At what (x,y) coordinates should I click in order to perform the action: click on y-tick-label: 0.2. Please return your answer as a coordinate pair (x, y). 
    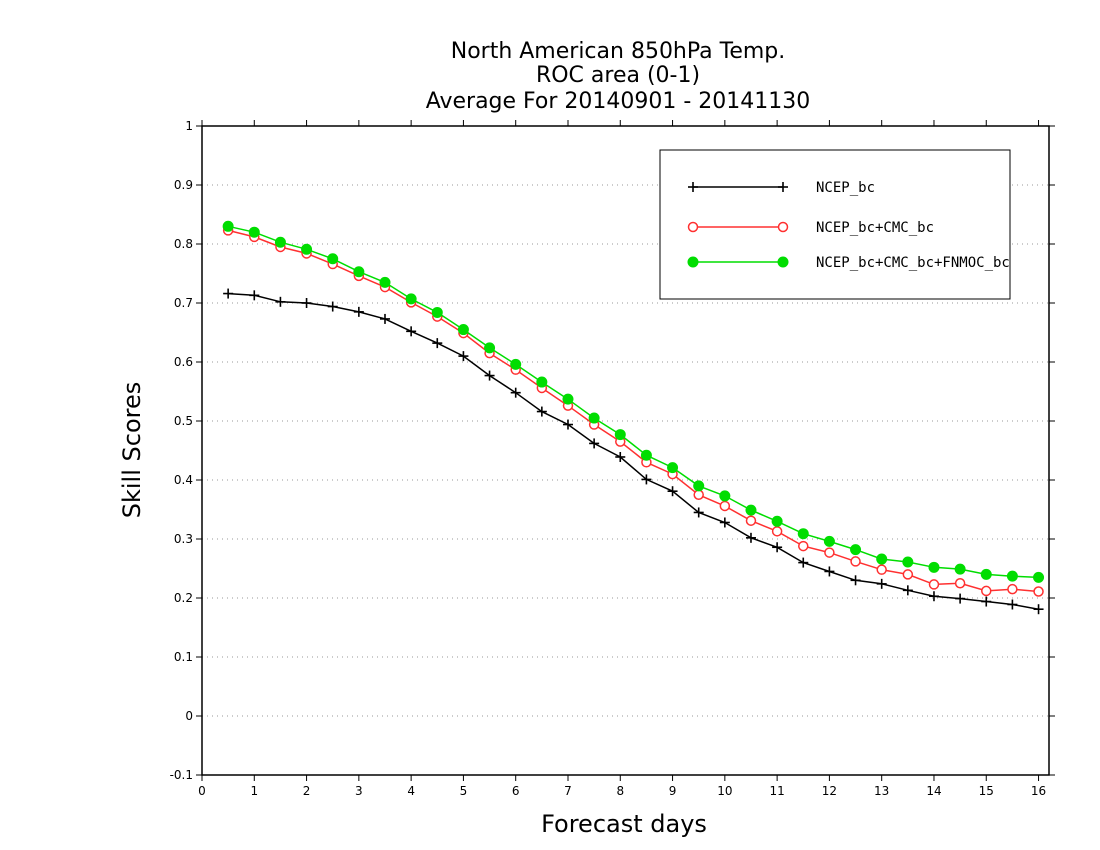
    Looking at the image, I should click on (183, 598).